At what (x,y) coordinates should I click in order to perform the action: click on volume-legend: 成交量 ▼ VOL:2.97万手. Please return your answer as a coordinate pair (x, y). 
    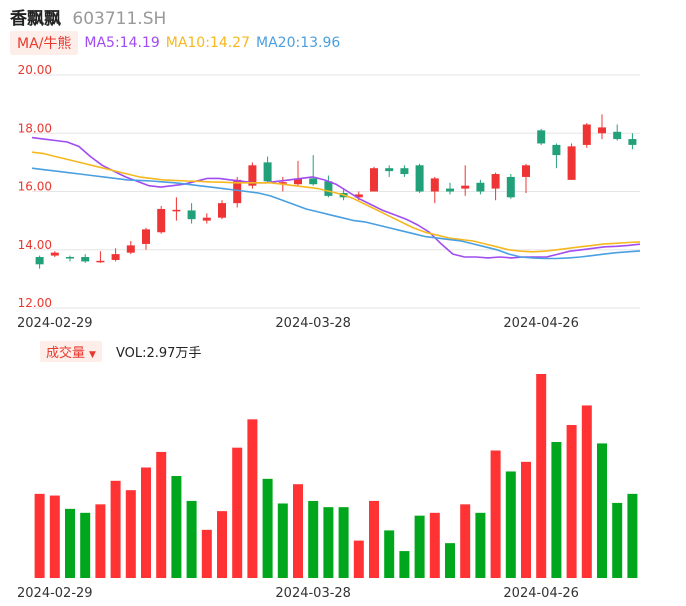
    Looking at the image, I should click on (121, 351).